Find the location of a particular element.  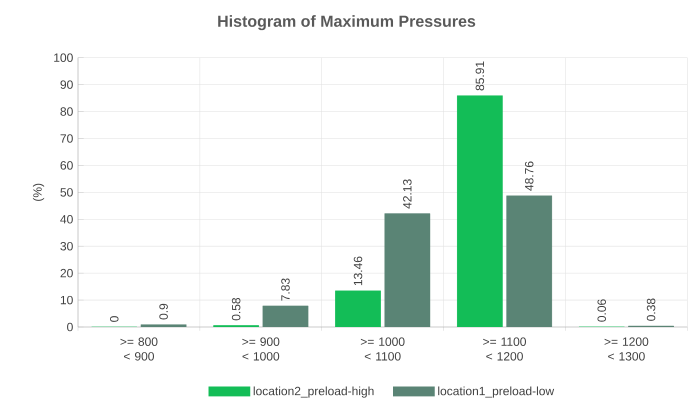

data-label: 0.9 is located at coordinates (163, 312).